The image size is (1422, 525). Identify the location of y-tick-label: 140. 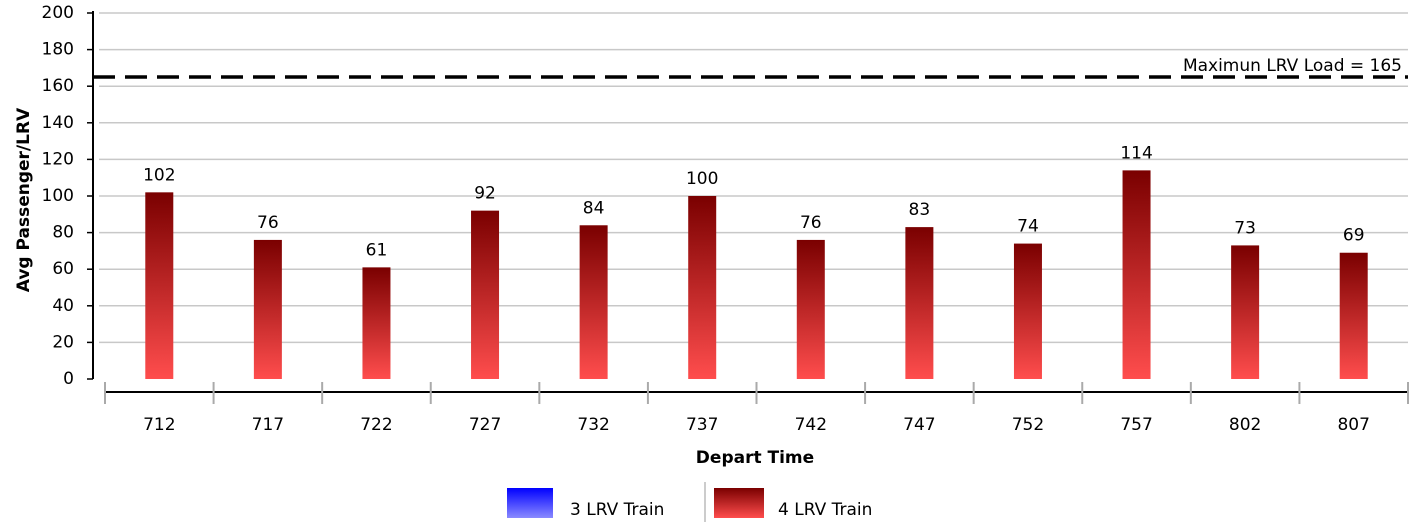
(58, 123).